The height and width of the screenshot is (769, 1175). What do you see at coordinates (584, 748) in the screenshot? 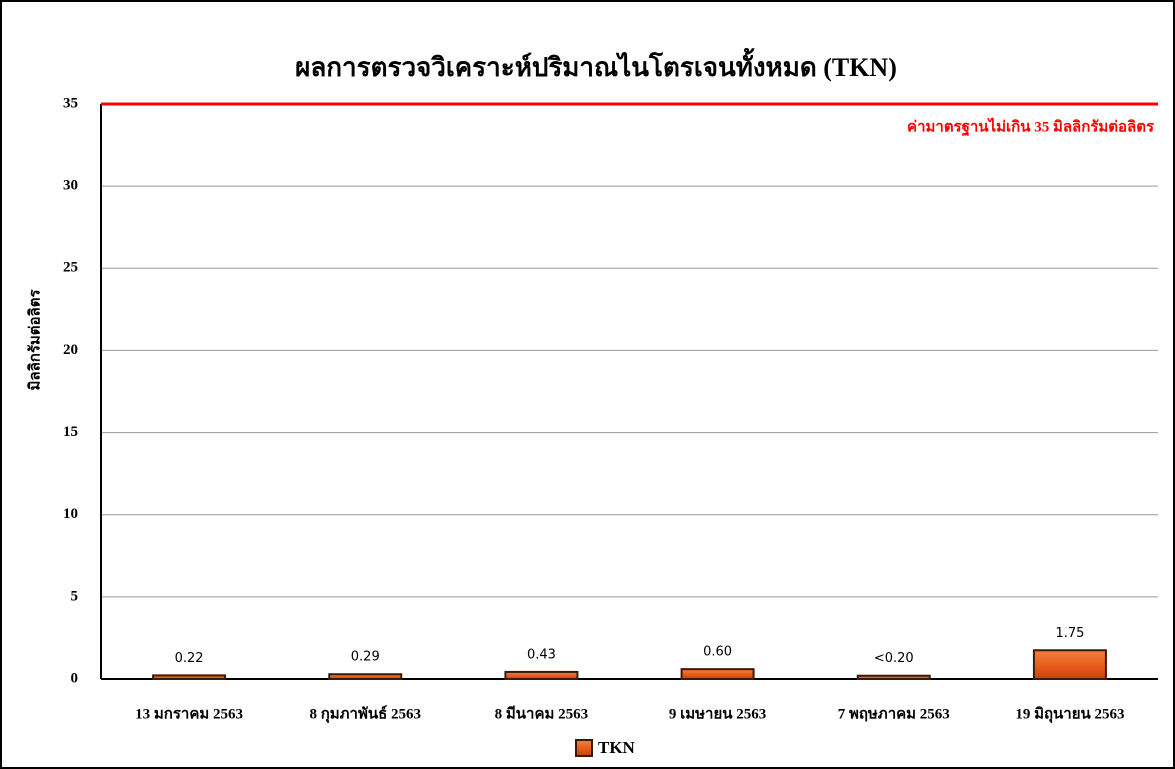
I see `legend-swatch` at bounding box center [584, 748].